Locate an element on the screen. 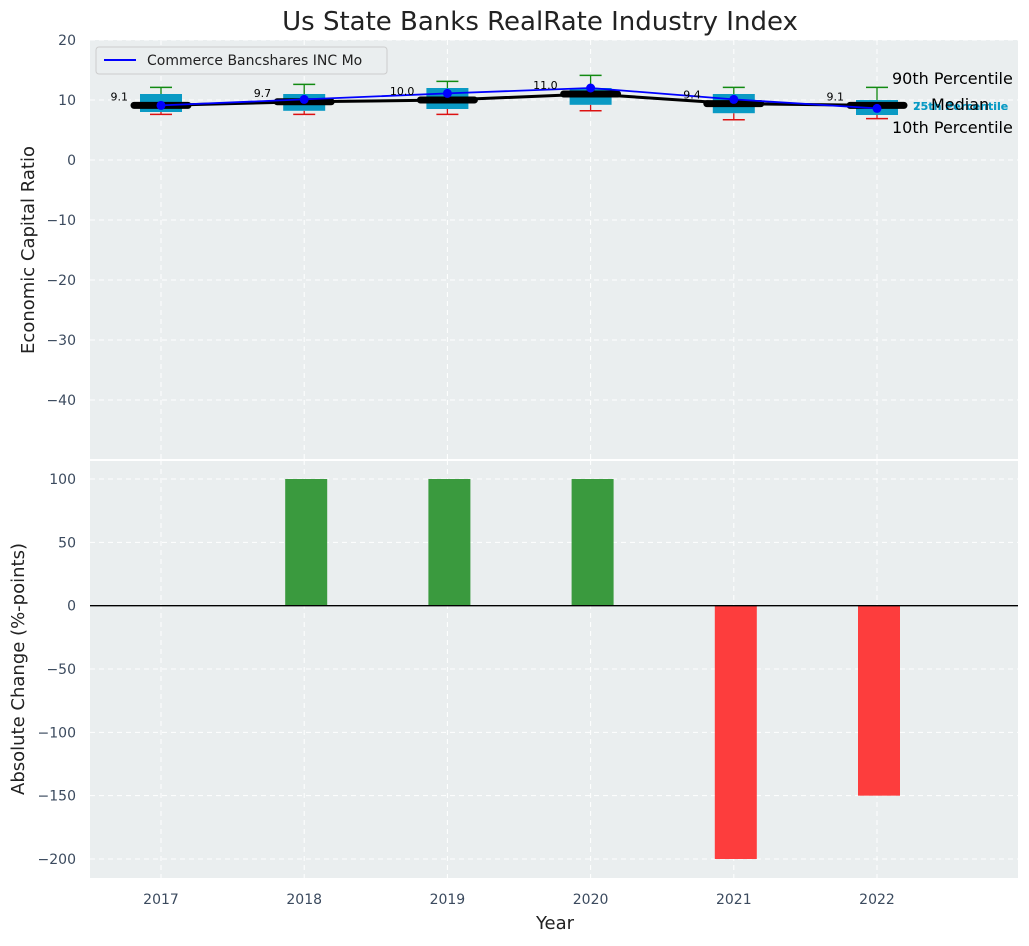  p10-annotation: 10th Percentile is located at coordinates (952, 127).